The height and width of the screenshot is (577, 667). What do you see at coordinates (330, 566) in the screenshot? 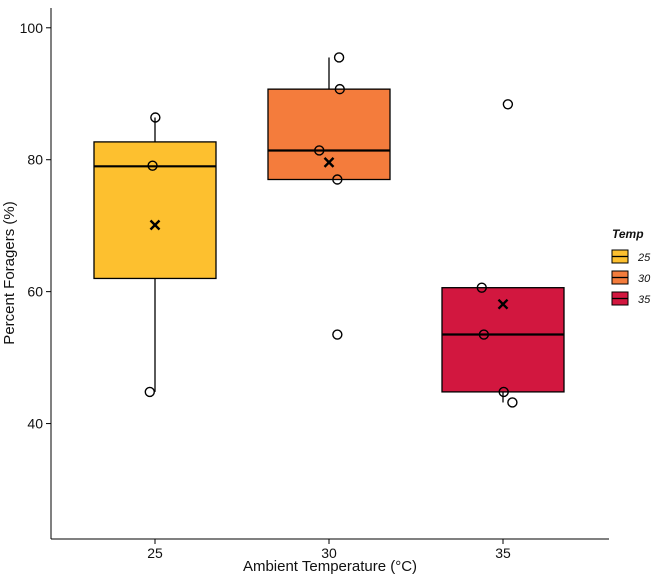
I see `x-axis-title: Ambient Temperature (°C)` at bounding box center [330, 566].